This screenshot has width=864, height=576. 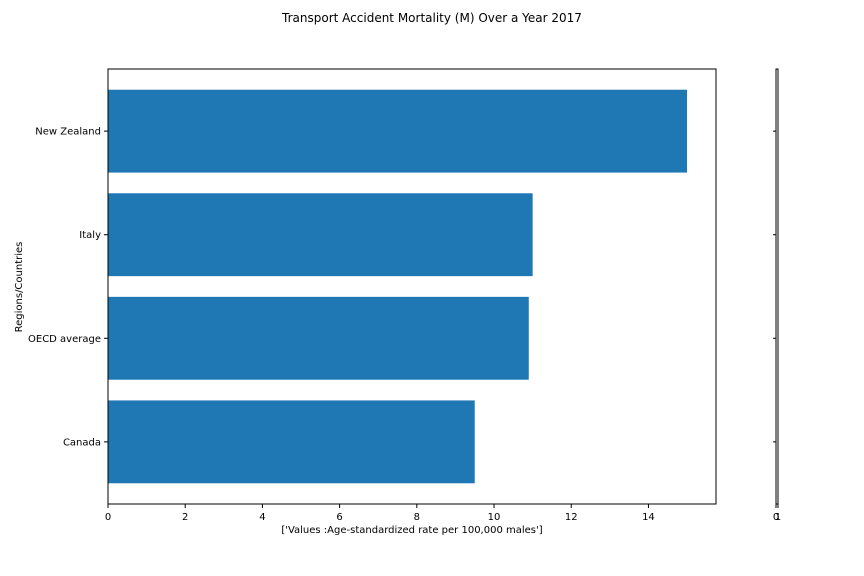 What do you see at coordinates (19, 287) in the screenshot?
I see `y-axis-label: Regions/Countries` at bounding box center [19, 287].